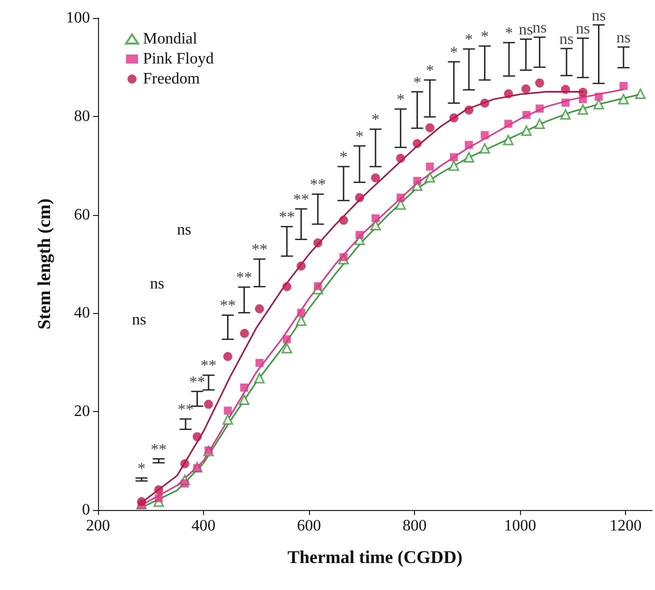 The height and width of the screenshot is (590, 655). I want to click on x-tick-label: 800, so click(414, 526).